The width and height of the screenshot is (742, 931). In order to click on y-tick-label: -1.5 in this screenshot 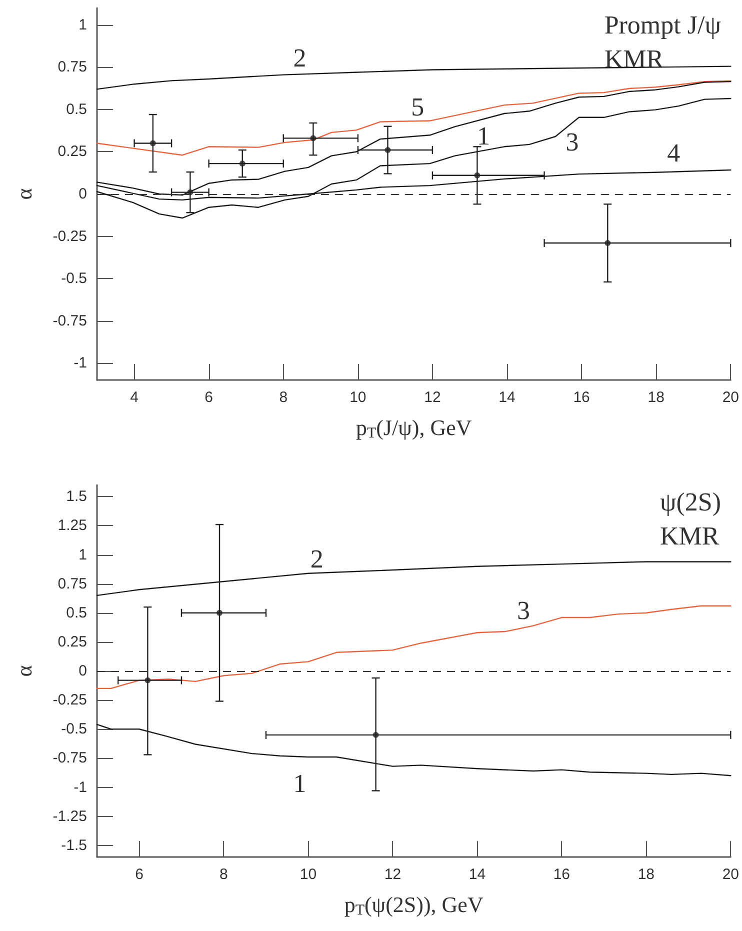, I will do `click(74, 845)`.